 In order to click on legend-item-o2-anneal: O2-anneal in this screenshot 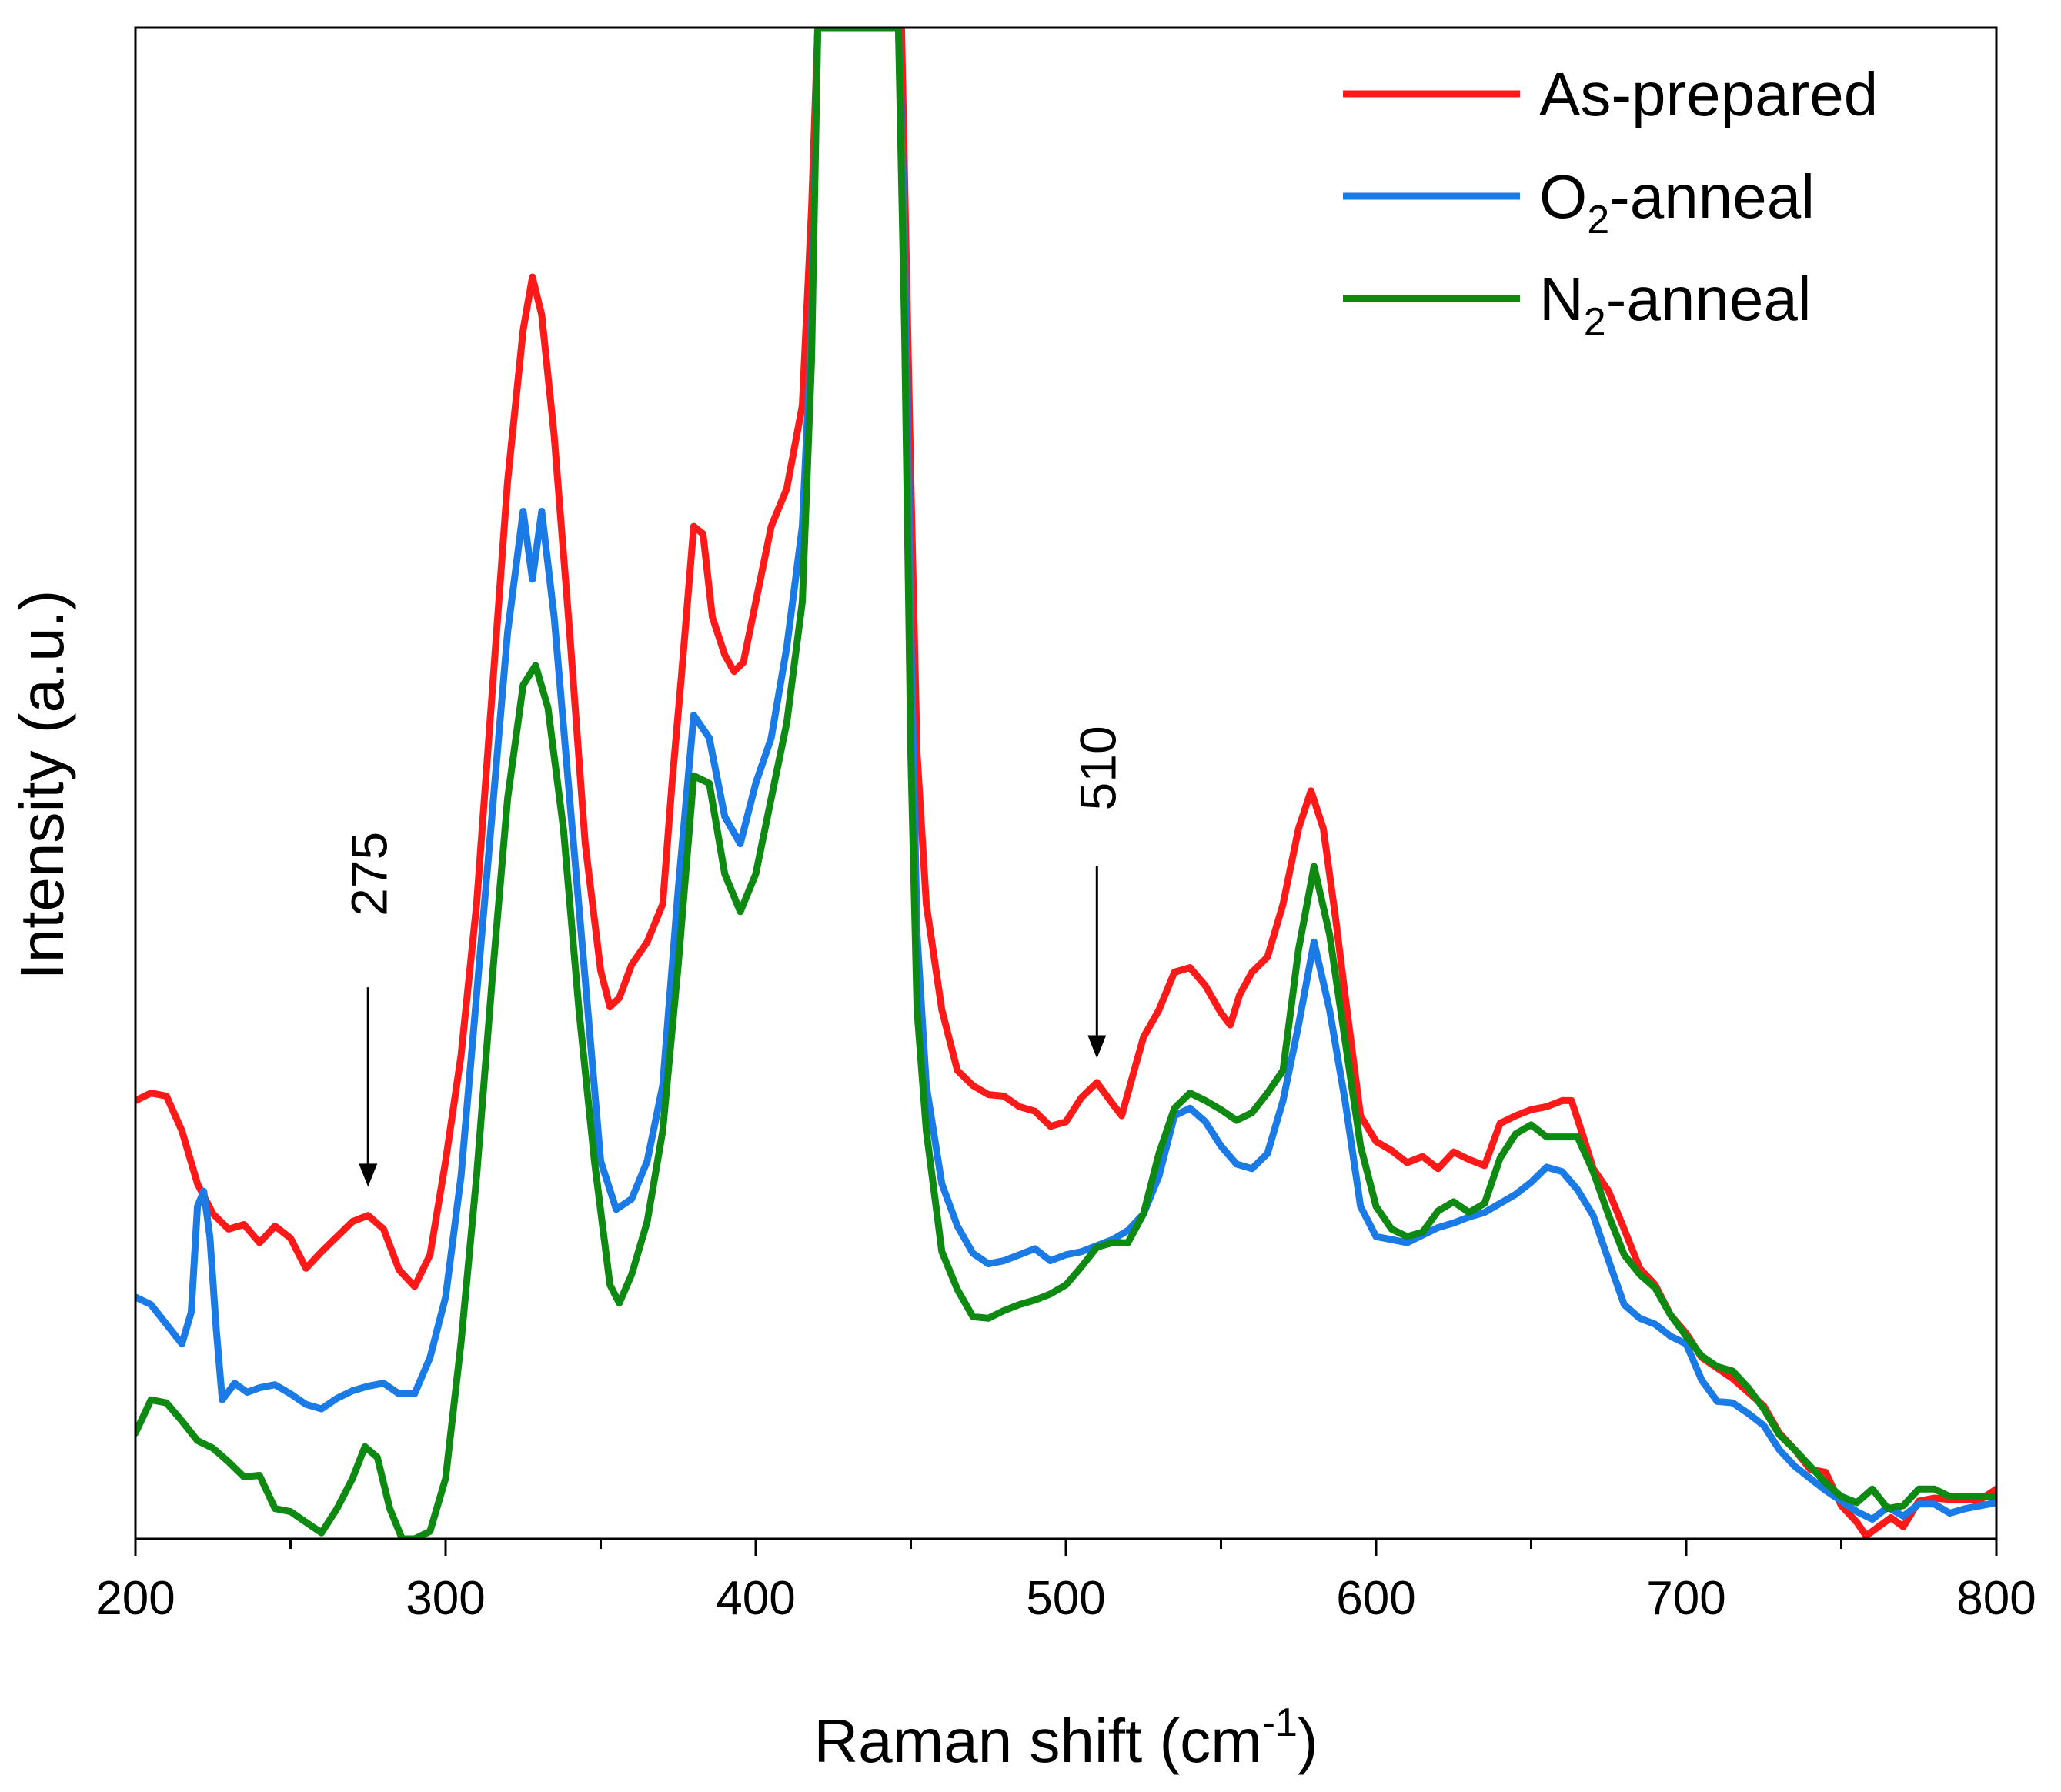, I will do `click(1579, 202)`.